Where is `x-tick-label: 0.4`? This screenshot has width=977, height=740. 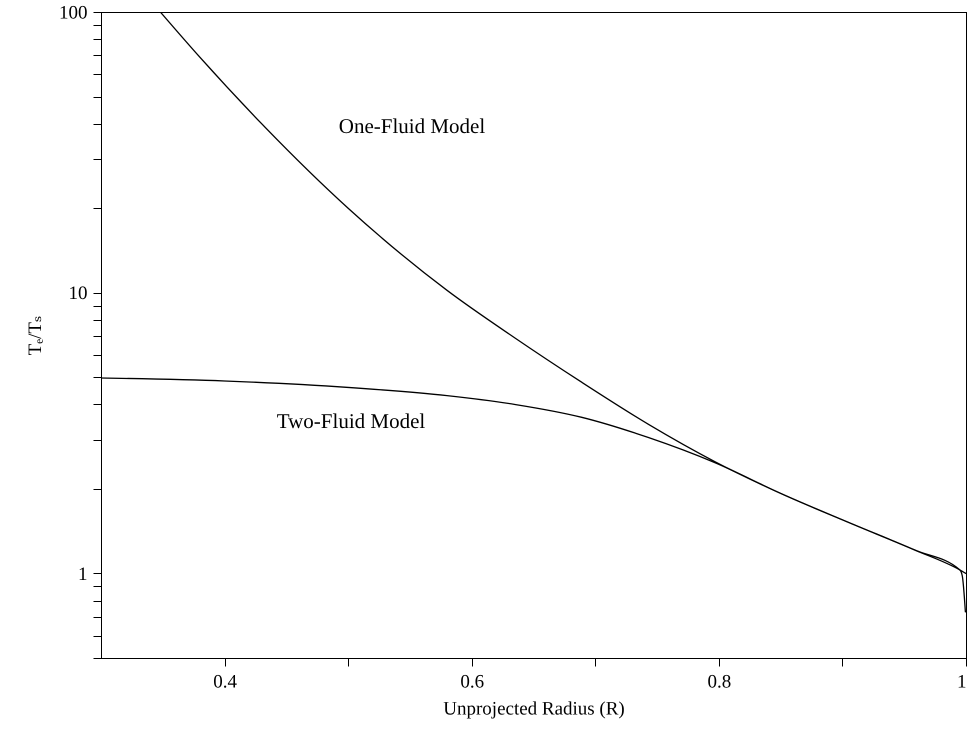 x-tick-label: 0.4 is located at coordinates (225, 682).